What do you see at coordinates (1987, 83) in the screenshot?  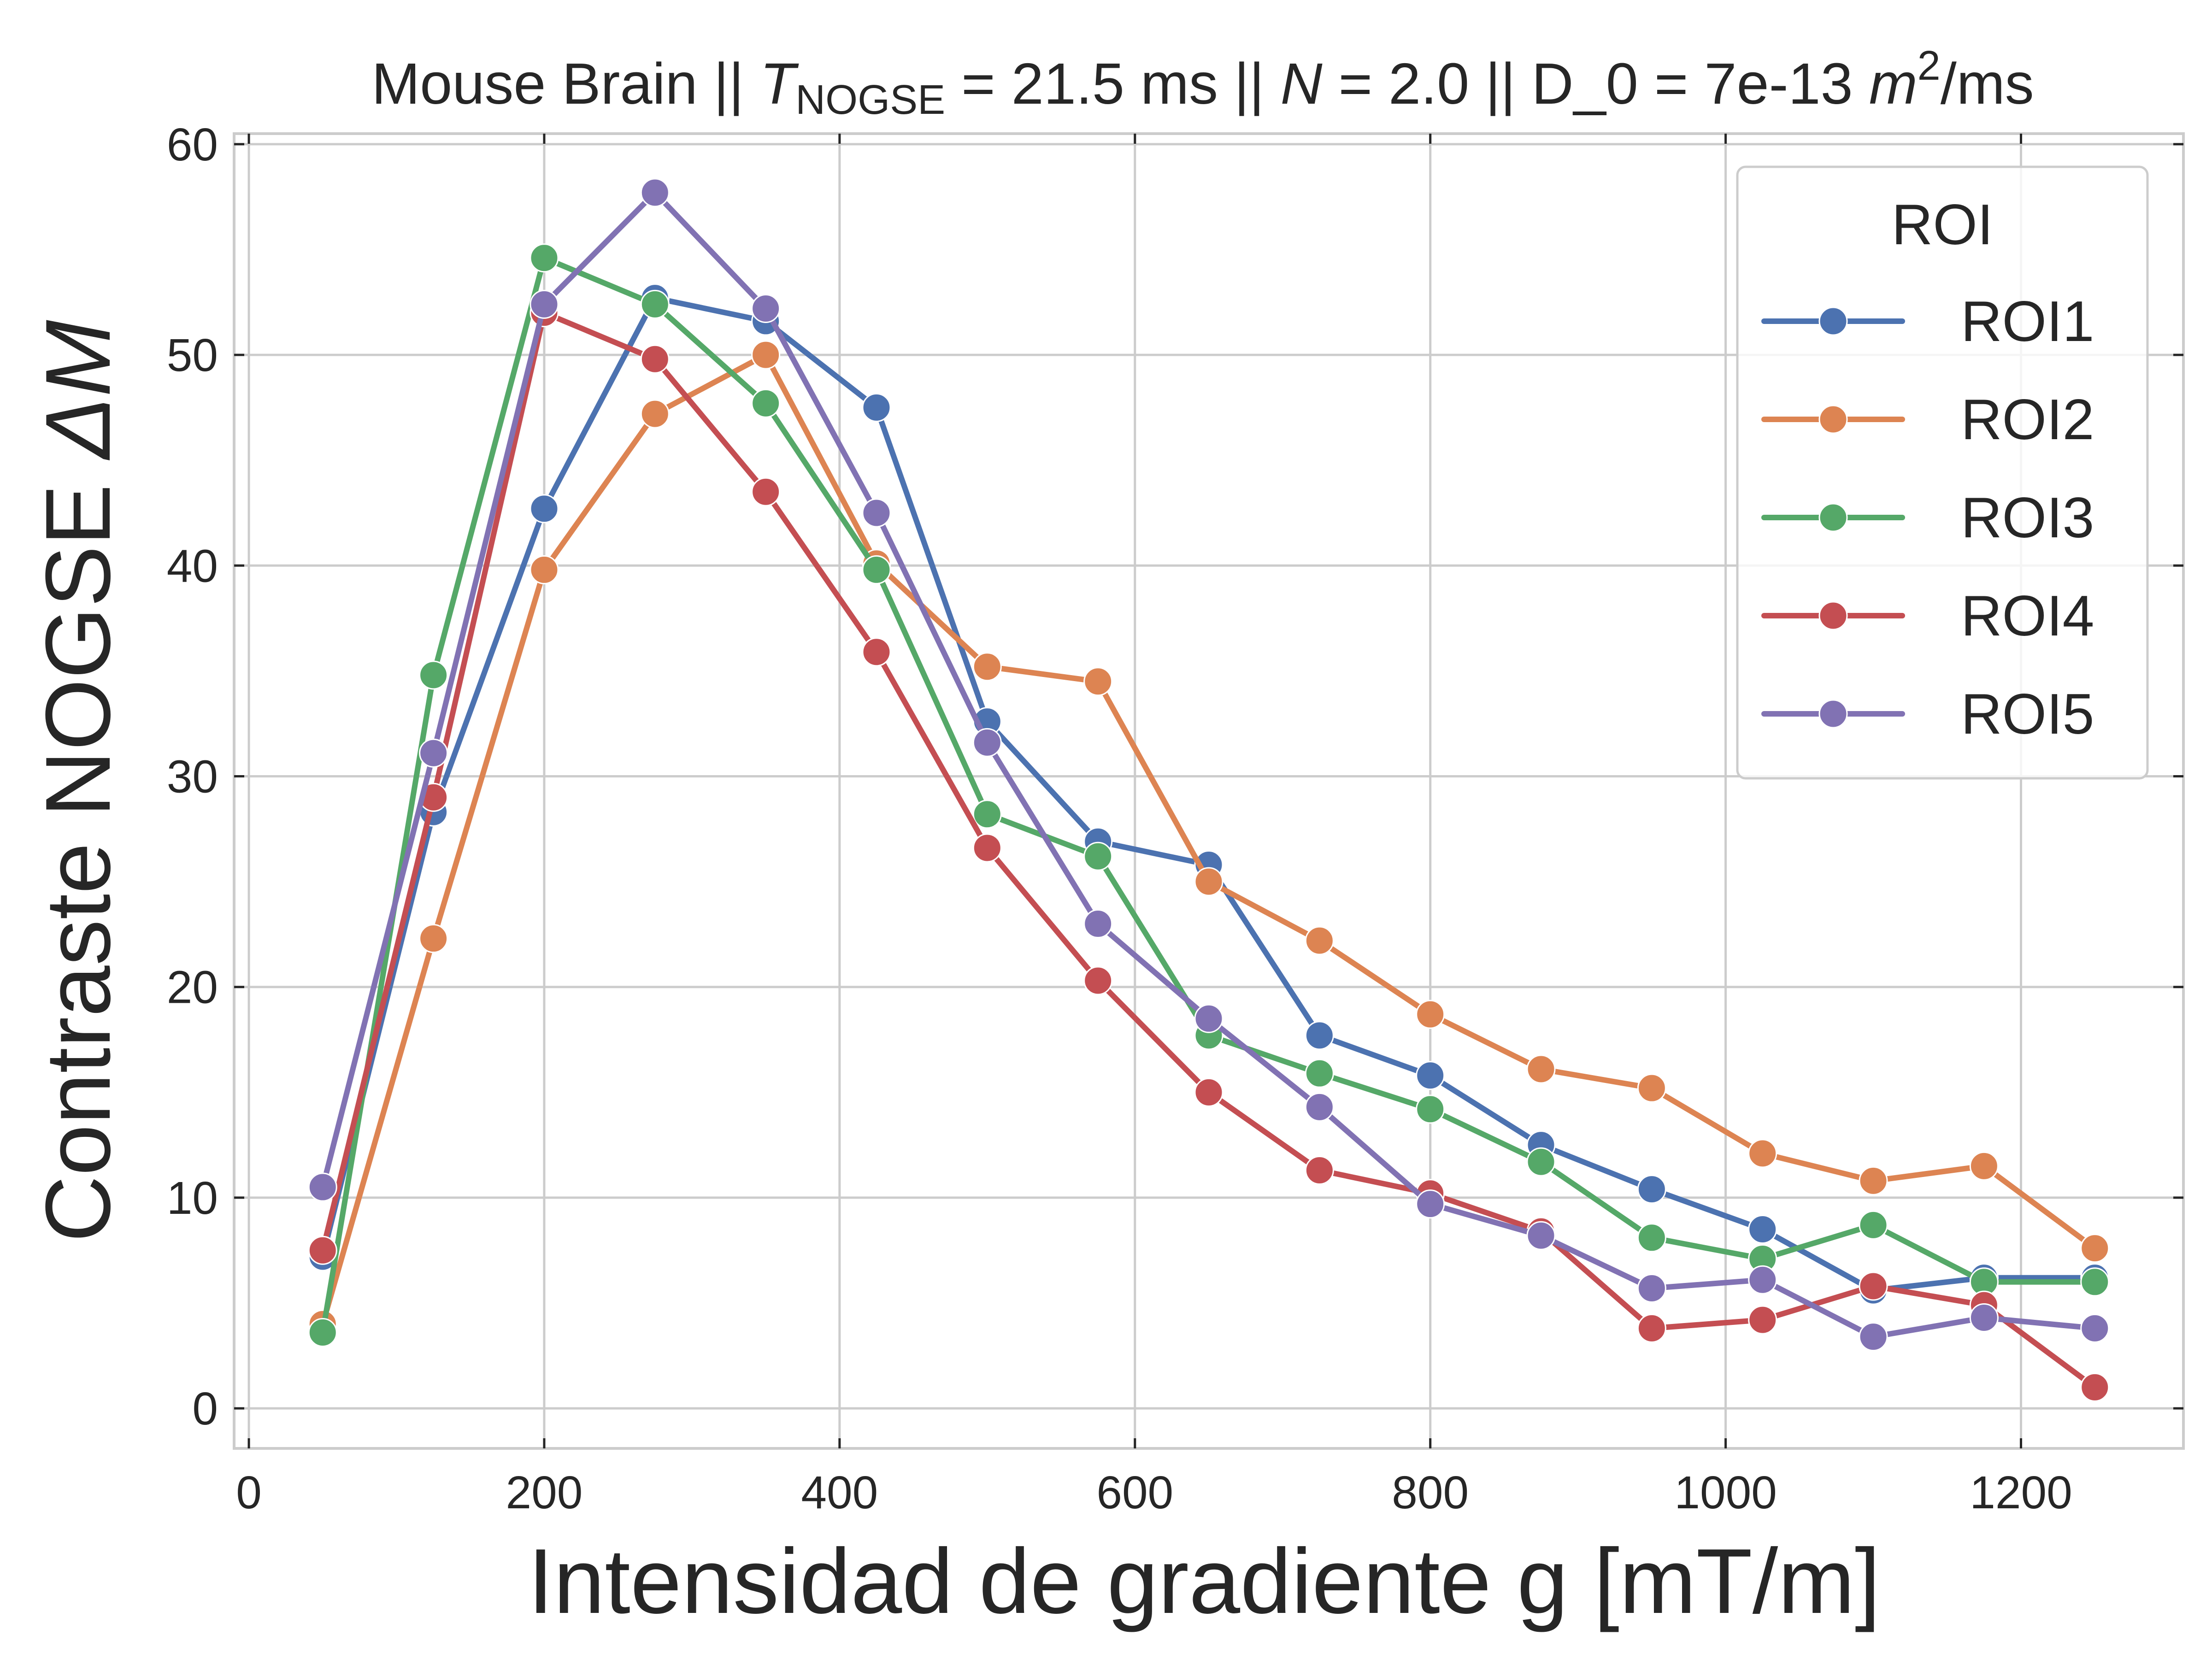 I see `title-unit-tail: /ms` at bounding box center [1987, 83].